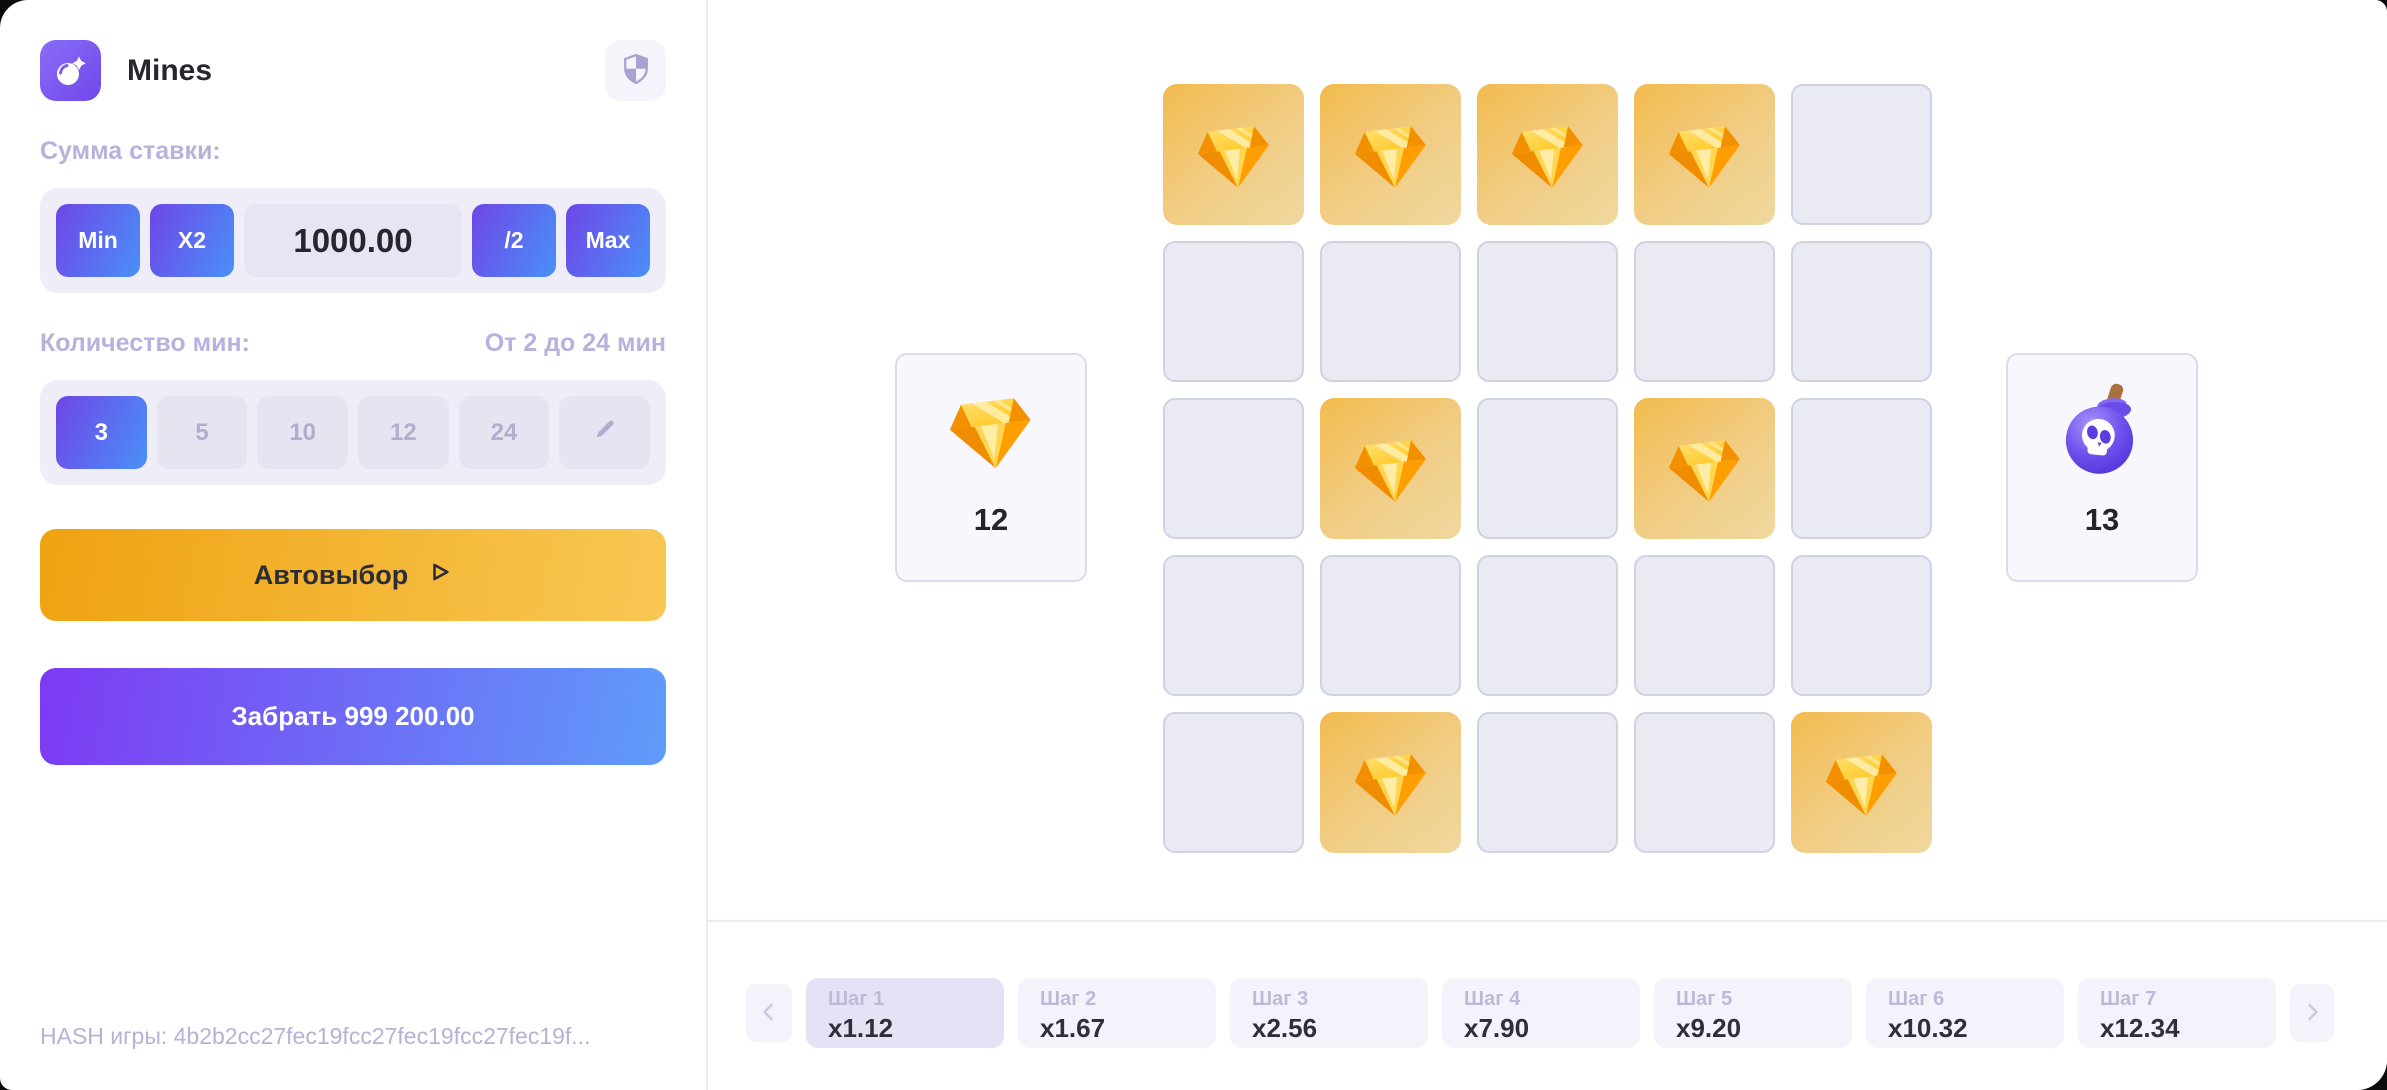 The image size is (2387, 1090). Describe the element at coordinates (403, 432) in the screenshot. I see `mines-option-12: 12` at that location.